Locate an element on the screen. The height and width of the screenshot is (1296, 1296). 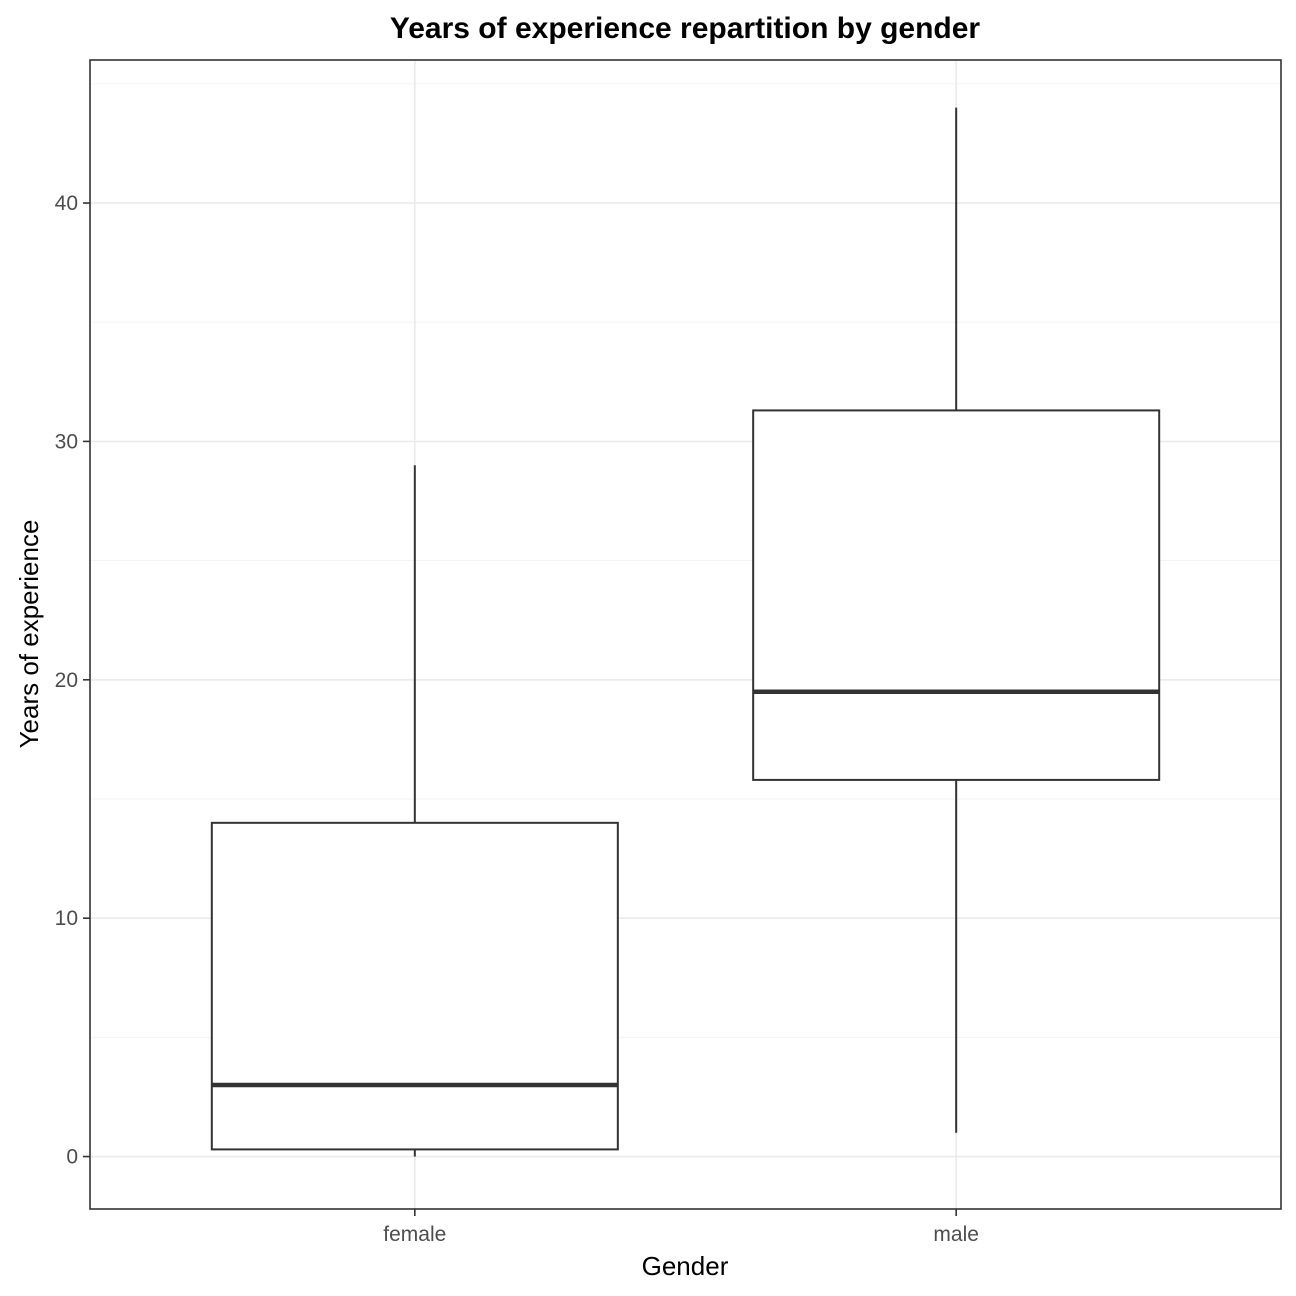
y-tick-label: 30 is located at coordinates (66, 441).